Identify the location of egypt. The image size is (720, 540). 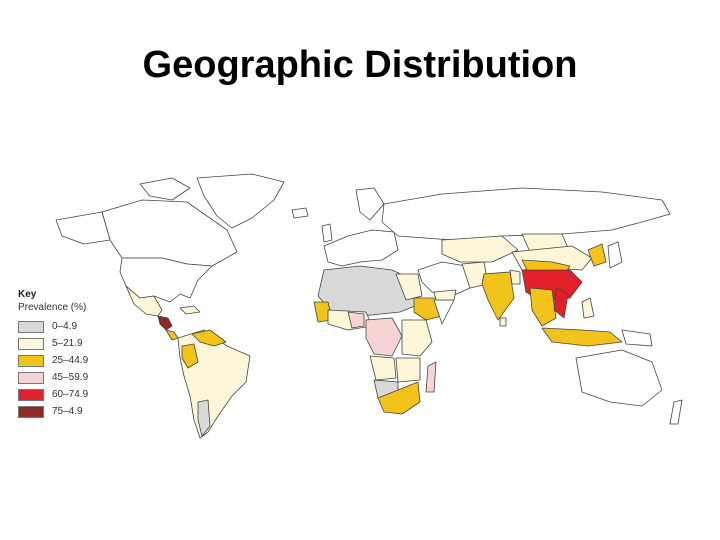
(409, 287).